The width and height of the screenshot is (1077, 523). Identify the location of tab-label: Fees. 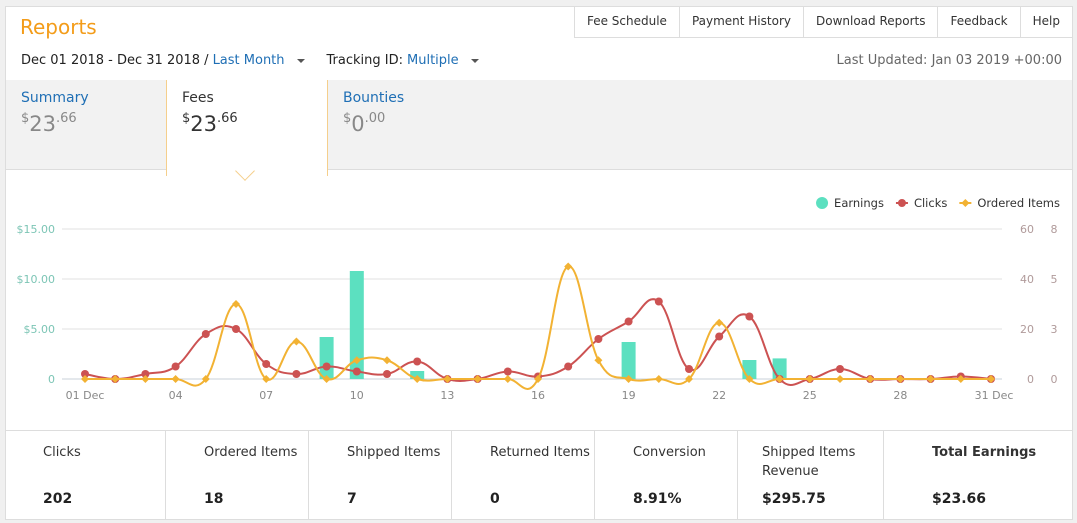
(198, 98).